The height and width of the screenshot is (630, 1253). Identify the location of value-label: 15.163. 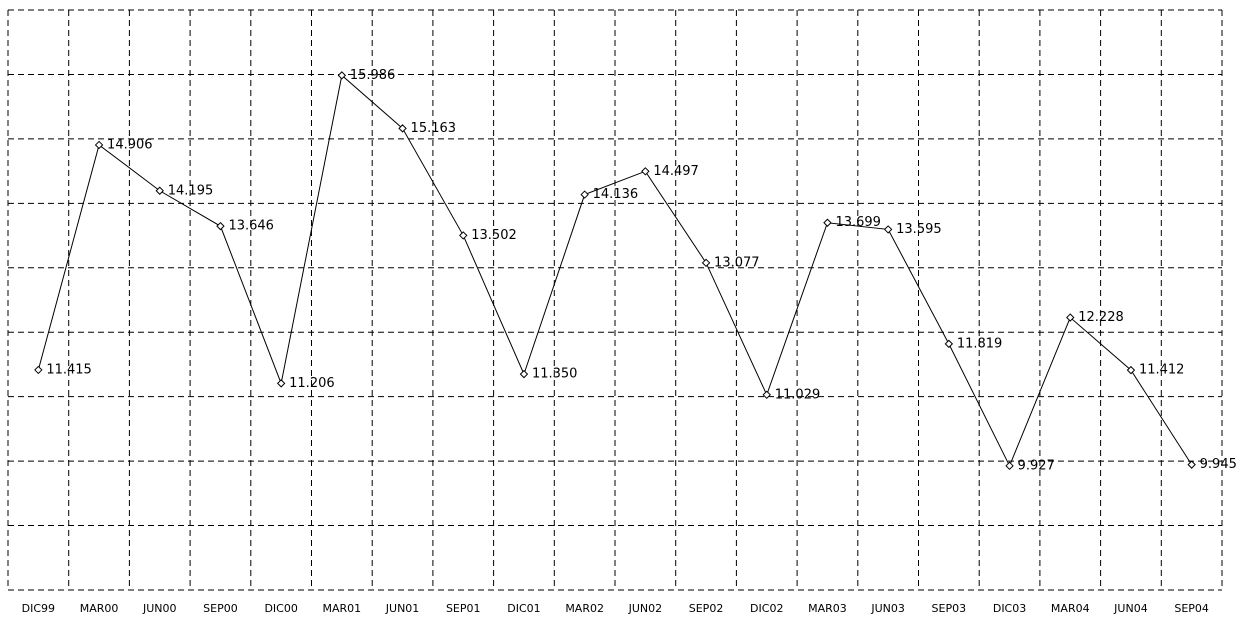
(434, 128).